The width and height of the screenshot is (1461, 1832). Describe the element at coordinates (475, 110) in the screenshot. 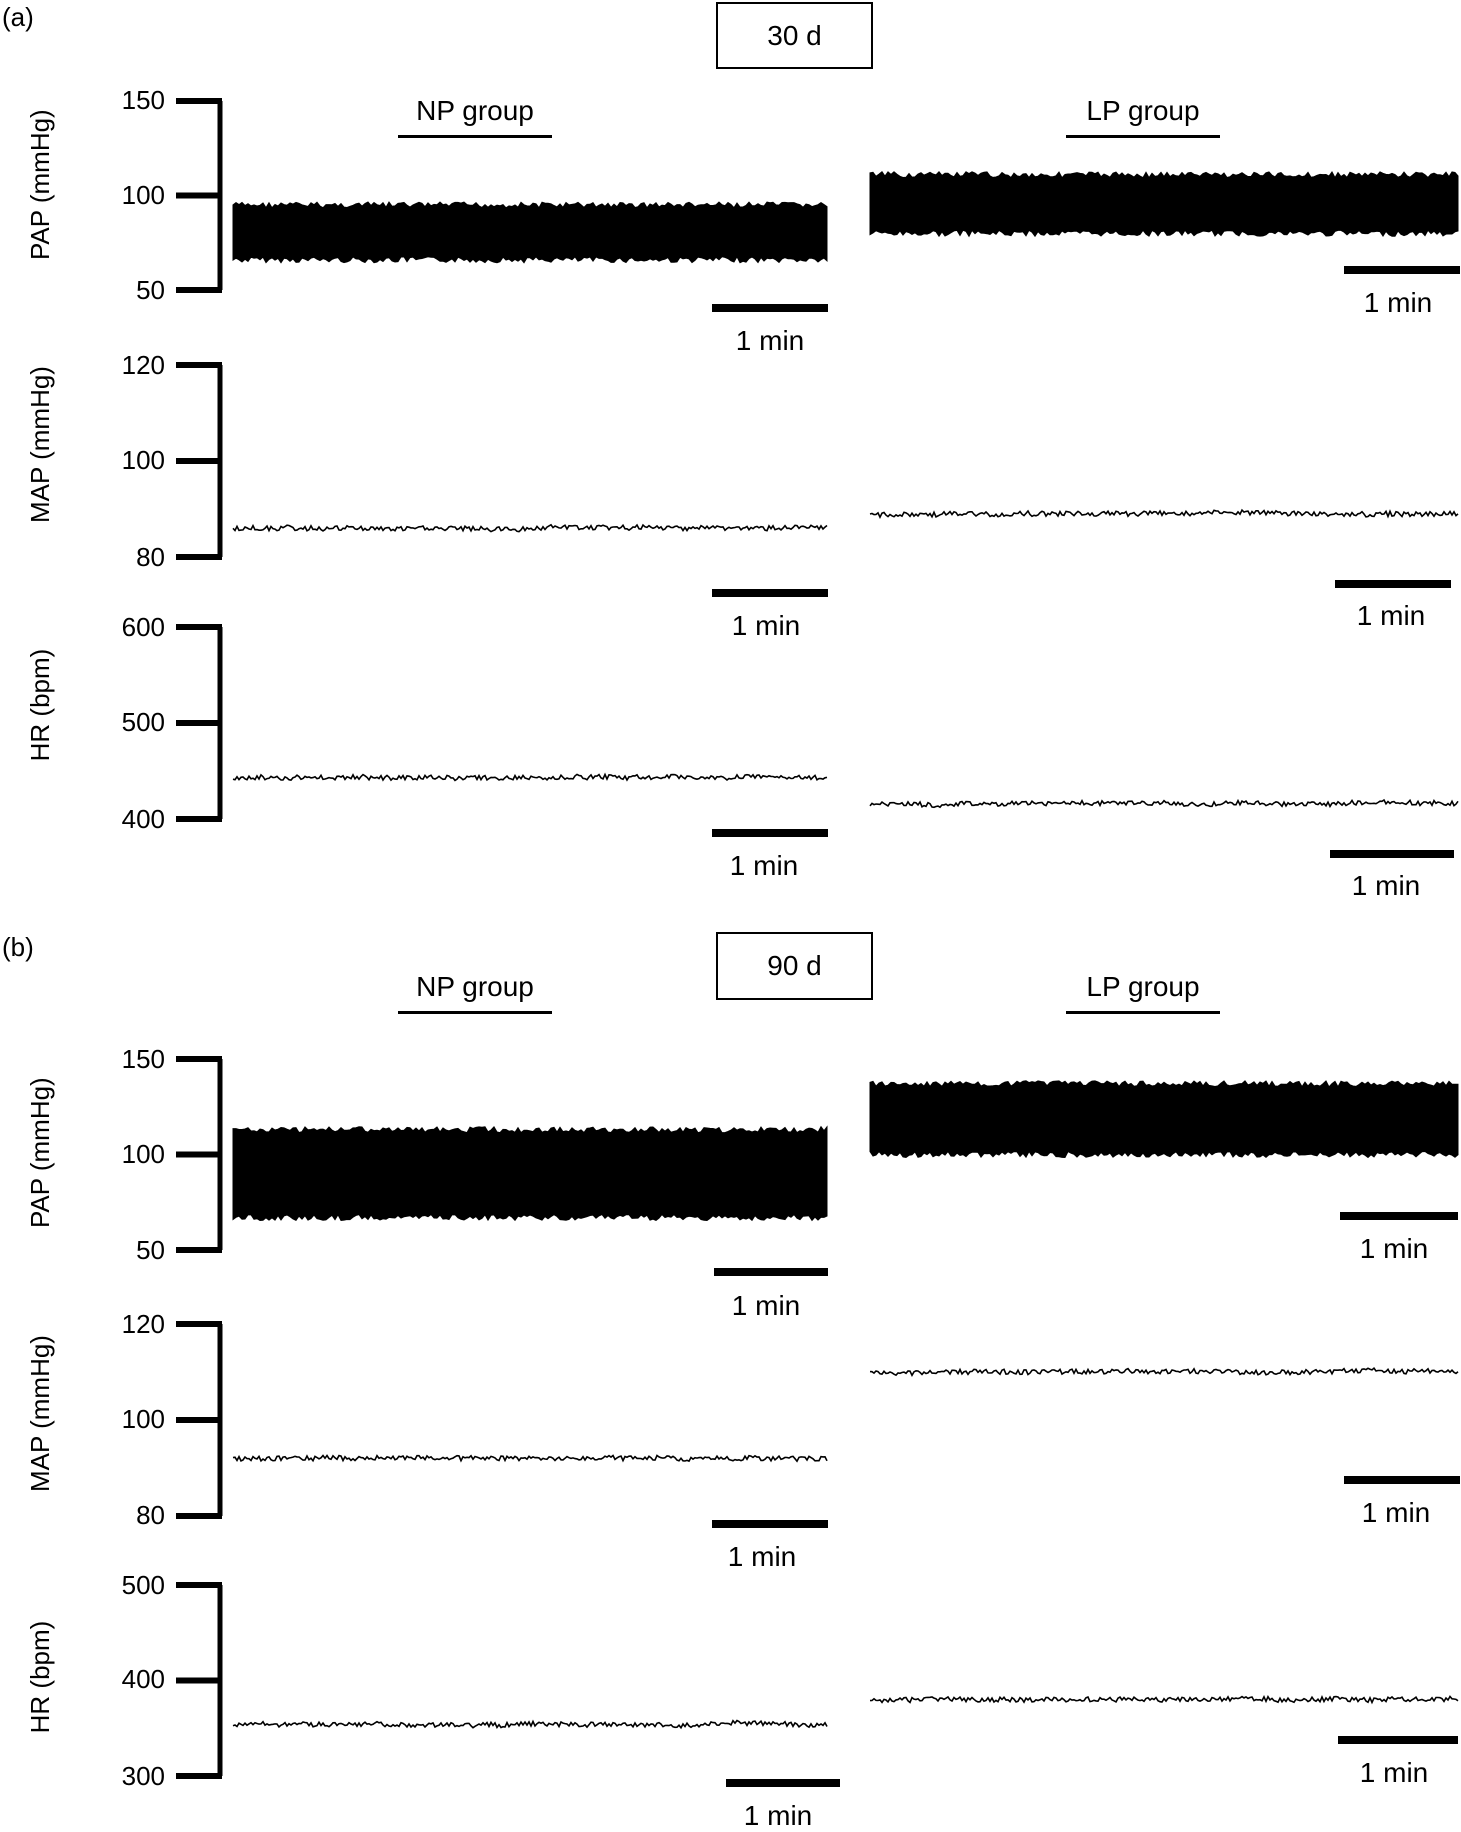

I see `group-title-np-a: NP group` at that location.